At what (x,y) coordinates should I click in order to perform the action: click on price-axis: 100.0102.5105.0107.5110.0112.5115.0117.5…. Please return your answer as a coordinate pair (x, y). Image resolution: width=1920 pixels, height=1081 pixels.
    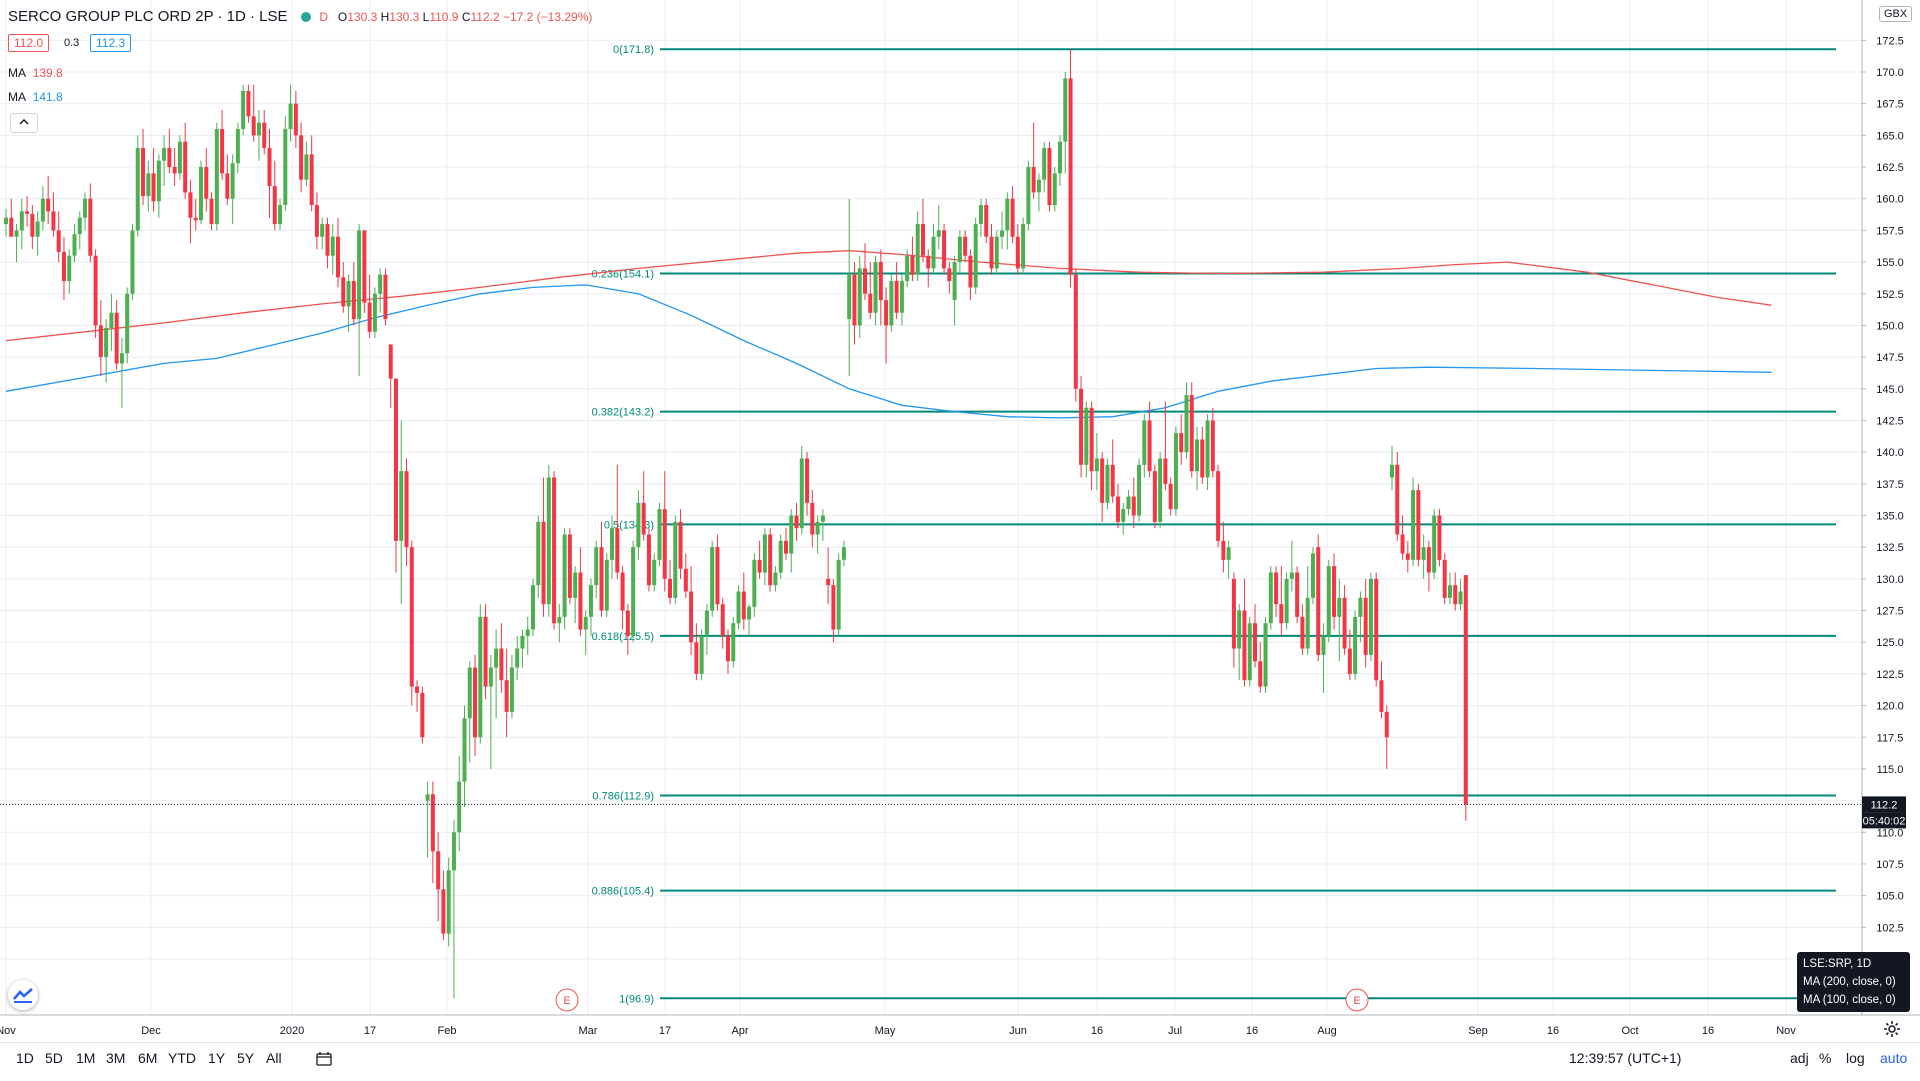
    Looking at the image, I should click on (1883, 500).